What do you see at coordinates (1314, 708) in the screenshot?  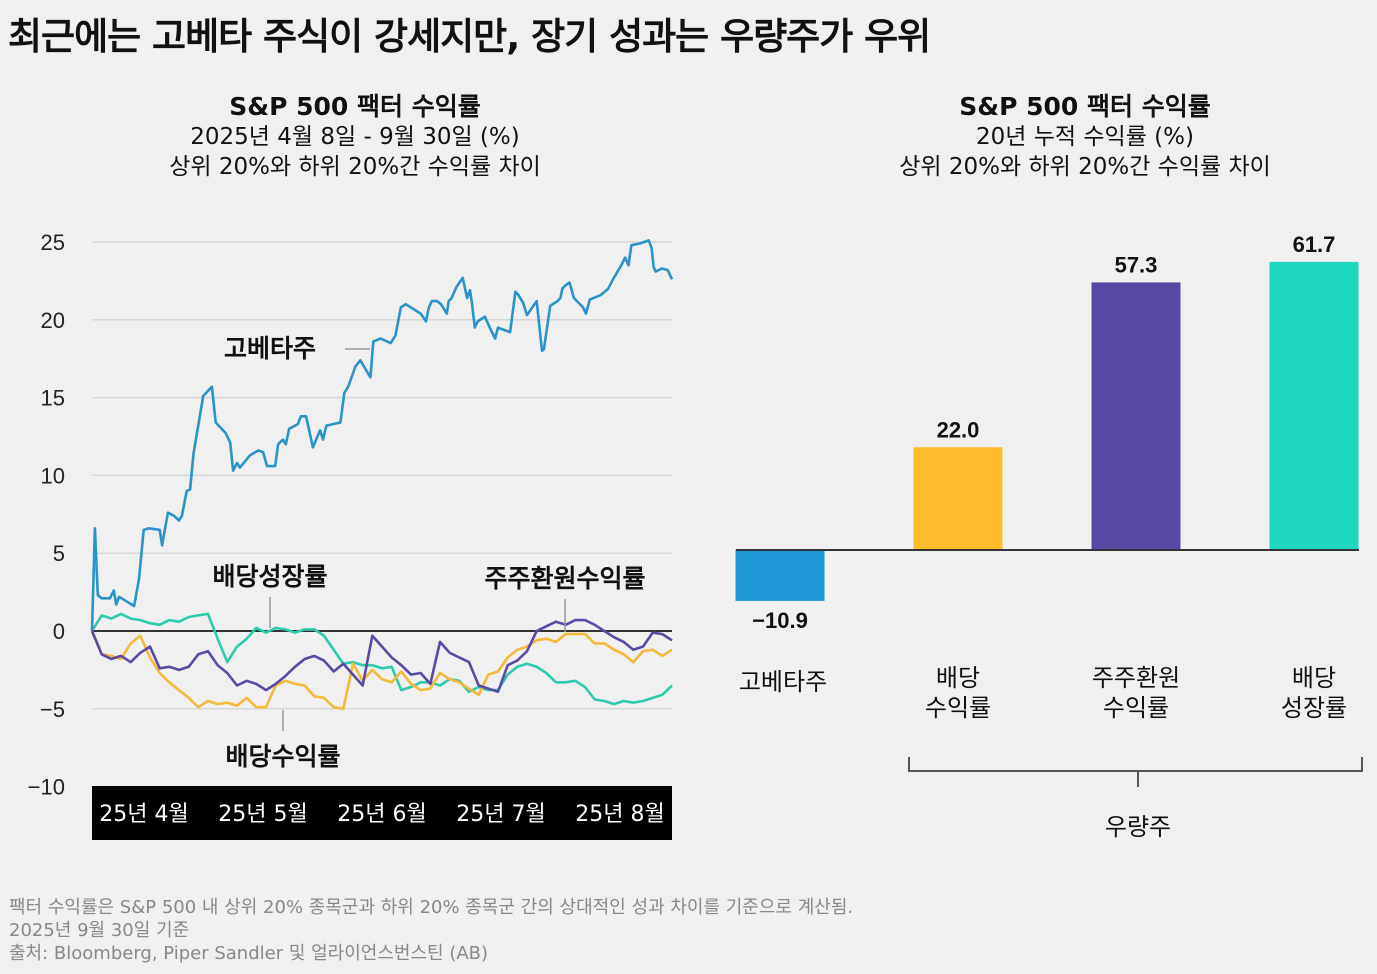 I see `category-label: 성장률` at bounding box center [1314, 708].